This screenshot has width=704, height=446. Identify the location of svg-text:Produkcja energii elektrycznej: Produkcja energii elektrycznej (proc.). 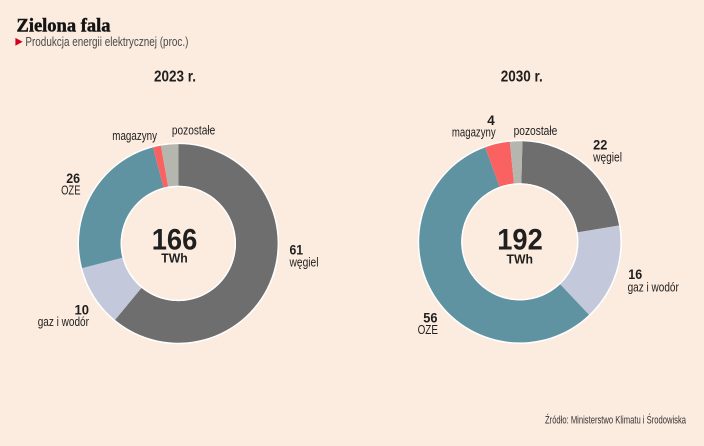
(106, 41).